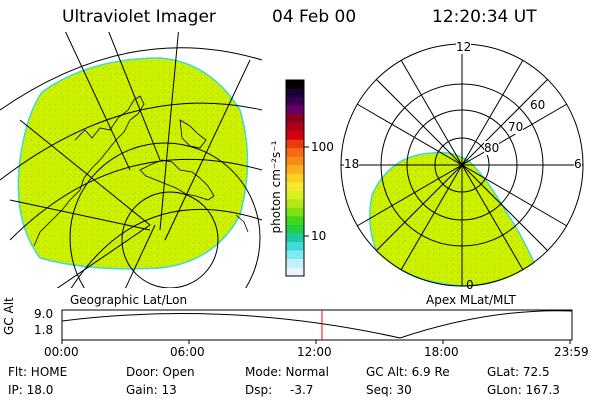  I want to click on mlat-label-60: 60, so click(538, 105).